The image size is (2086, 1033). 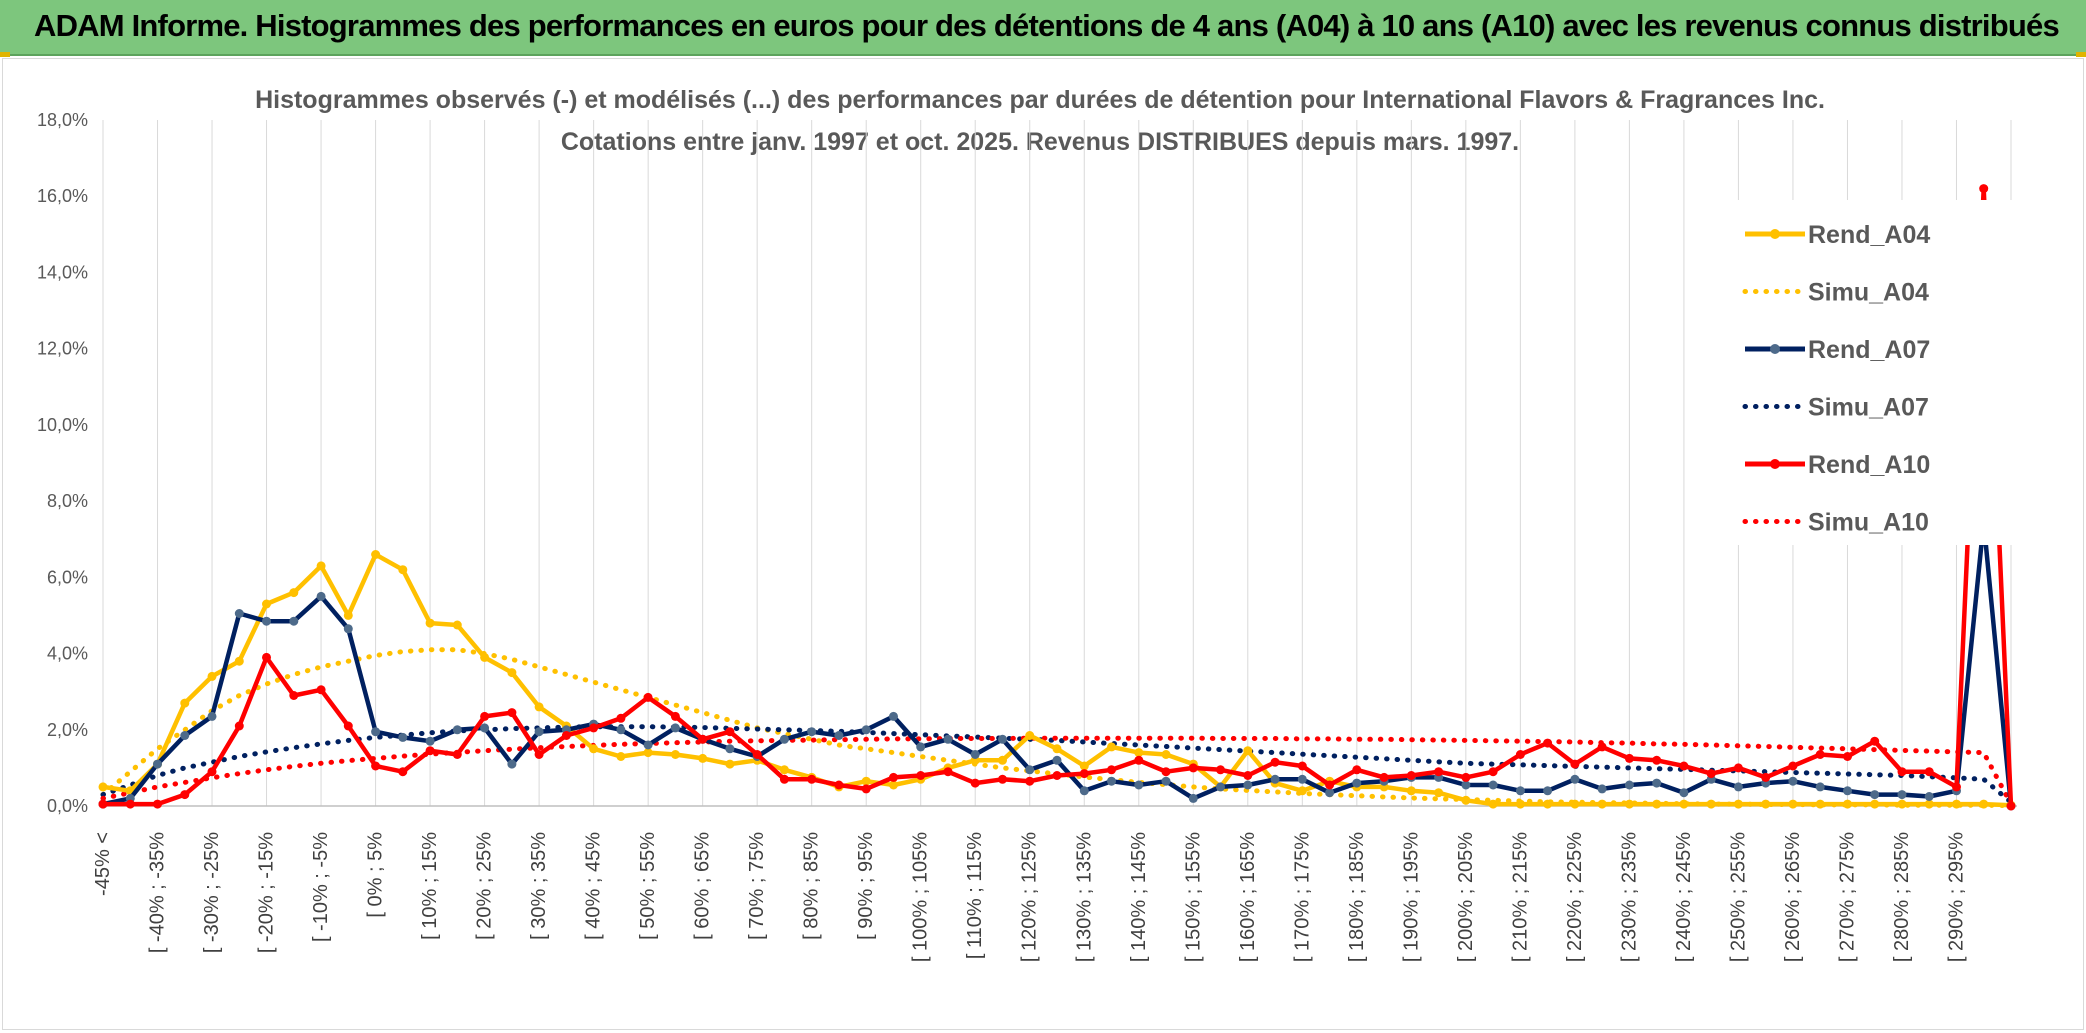 What do you see at coordinates (62, 120) in the screenshot?
I see `y-tick-label: 18,0%` at bounding box center [62, 120].